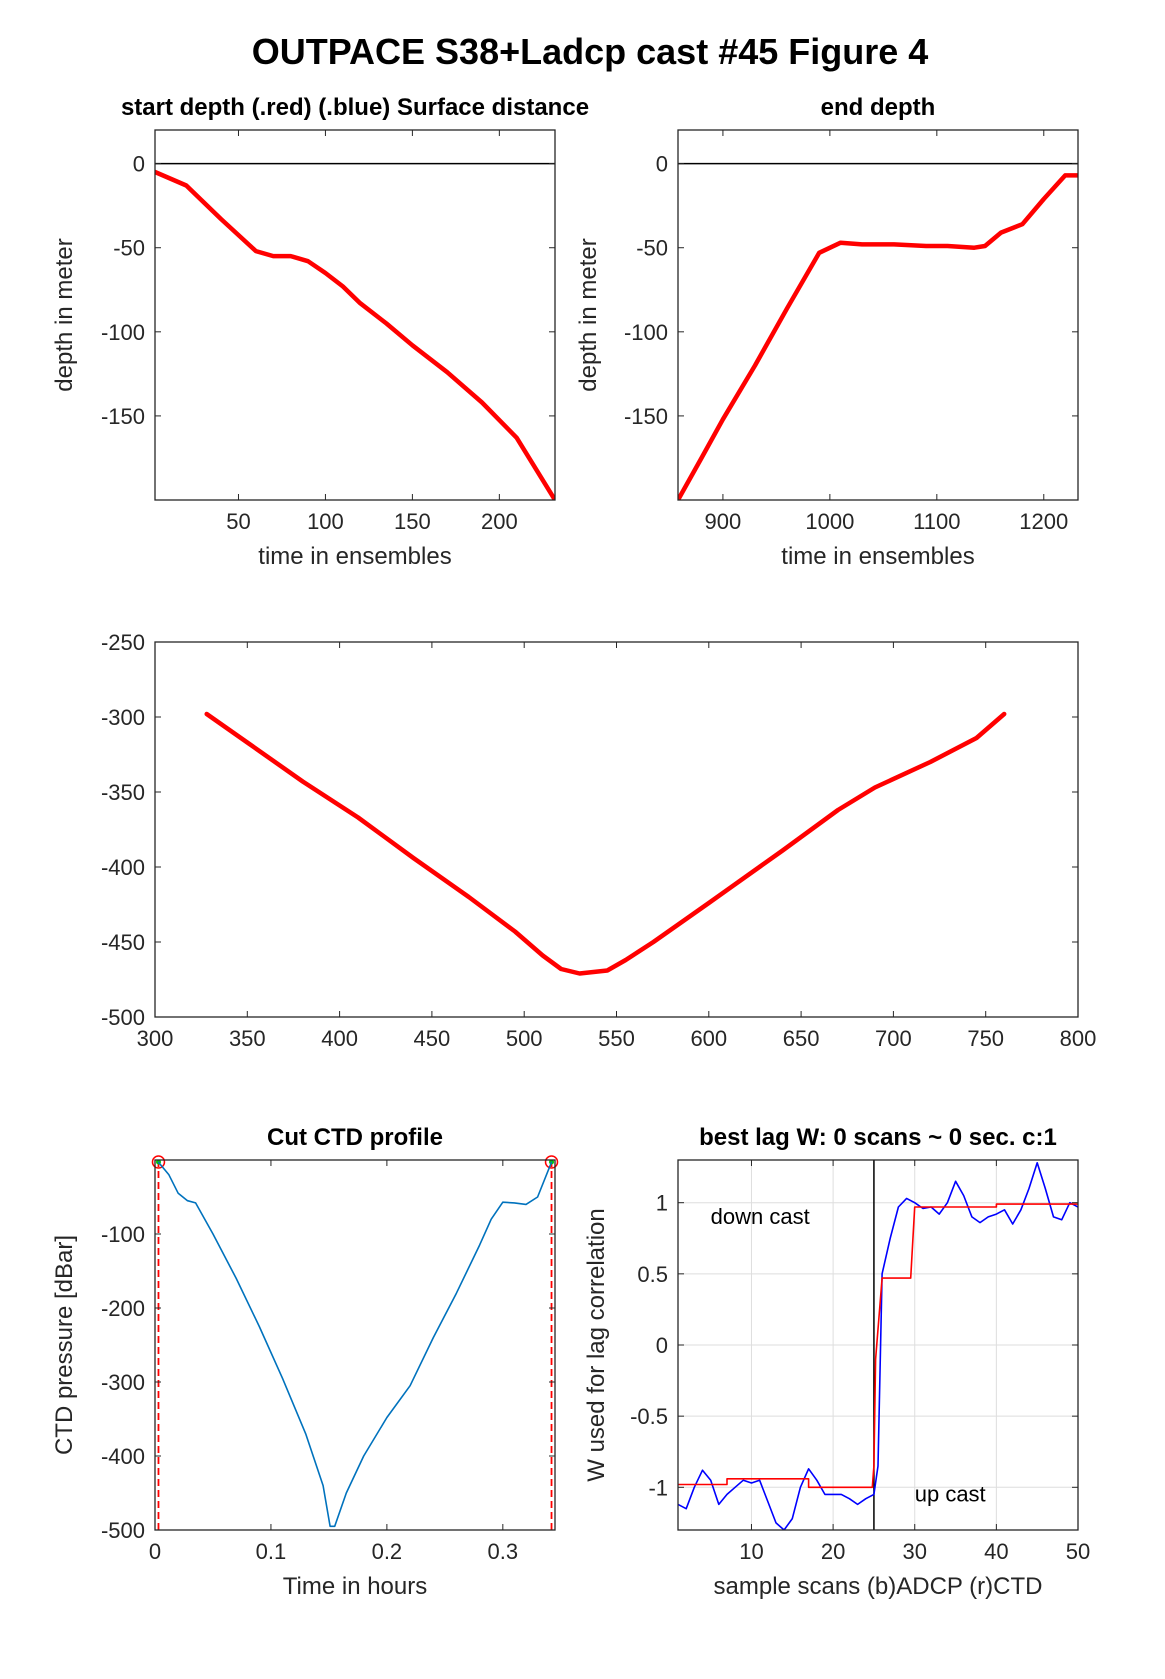  Describe the element at coordinates (652, 248) in the screenshot. I see `end-ytick-label-1: -50` at that location.